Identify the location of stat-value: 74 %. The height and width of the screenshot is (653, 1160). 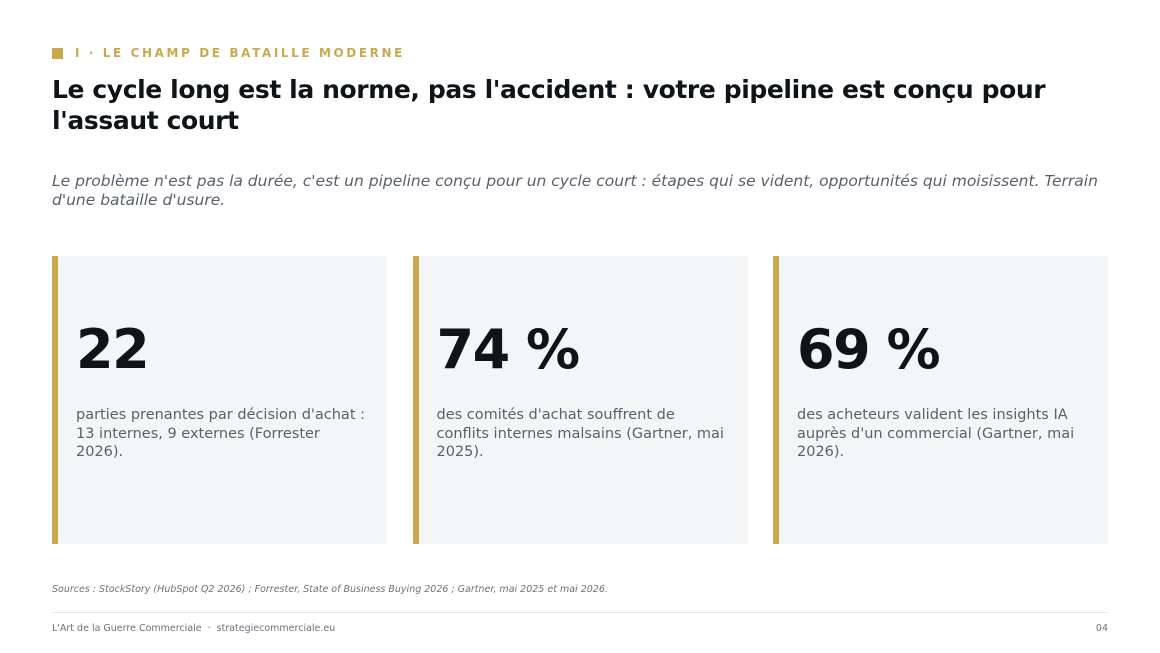
(508, 349).